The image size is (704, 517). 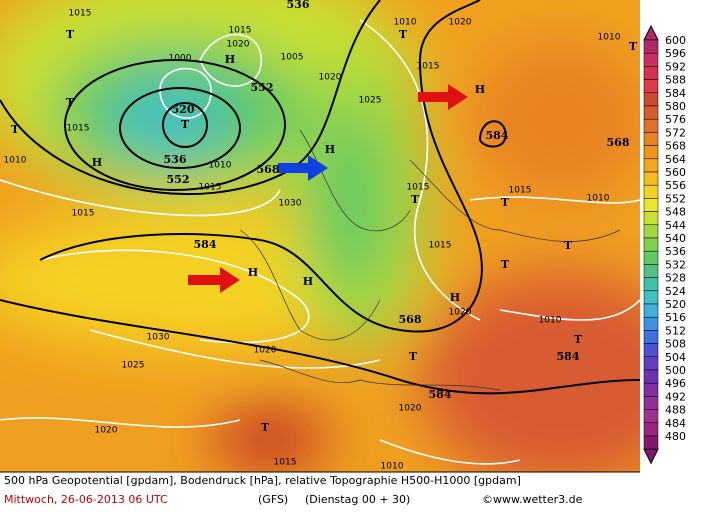 What do you see at coordinates (370, 101) in the screenshot?
I see `map-label: 1025` at bounding box center [370, 101].